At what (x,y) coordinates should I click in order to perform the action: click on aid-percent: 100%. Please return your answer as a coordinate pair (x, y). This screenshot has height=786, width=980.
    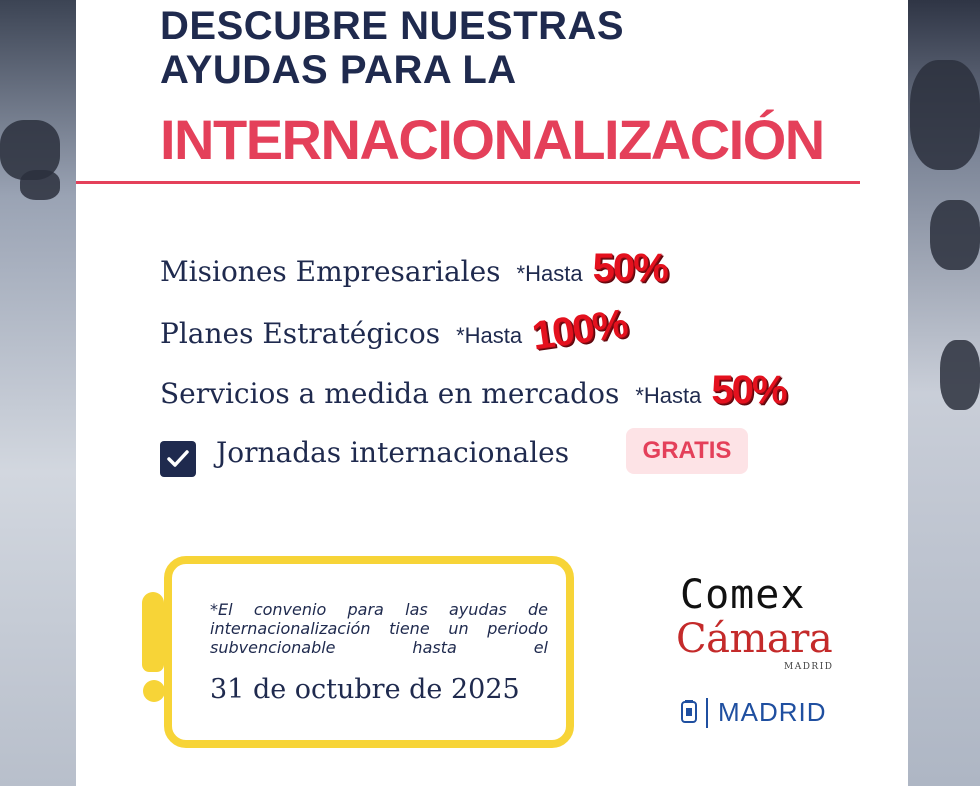
    Looking at the image, I should click on (579, 330).